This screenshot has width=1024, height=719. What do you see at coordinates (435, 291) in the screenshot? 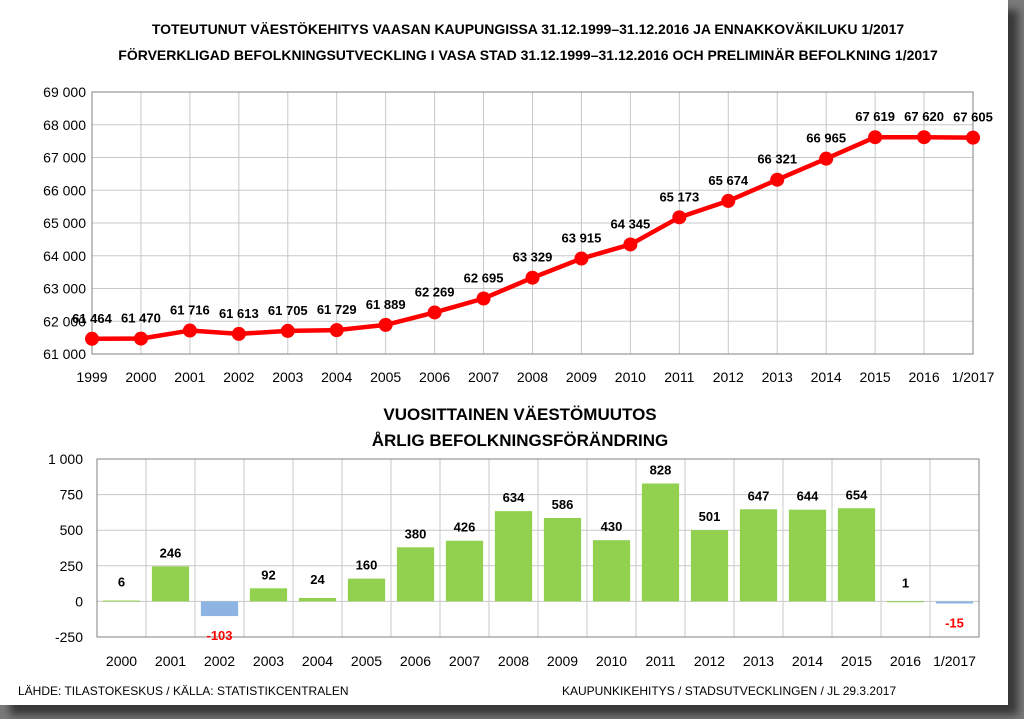
I see `population-data-label: 62 269` at bounding box center [435, 291].